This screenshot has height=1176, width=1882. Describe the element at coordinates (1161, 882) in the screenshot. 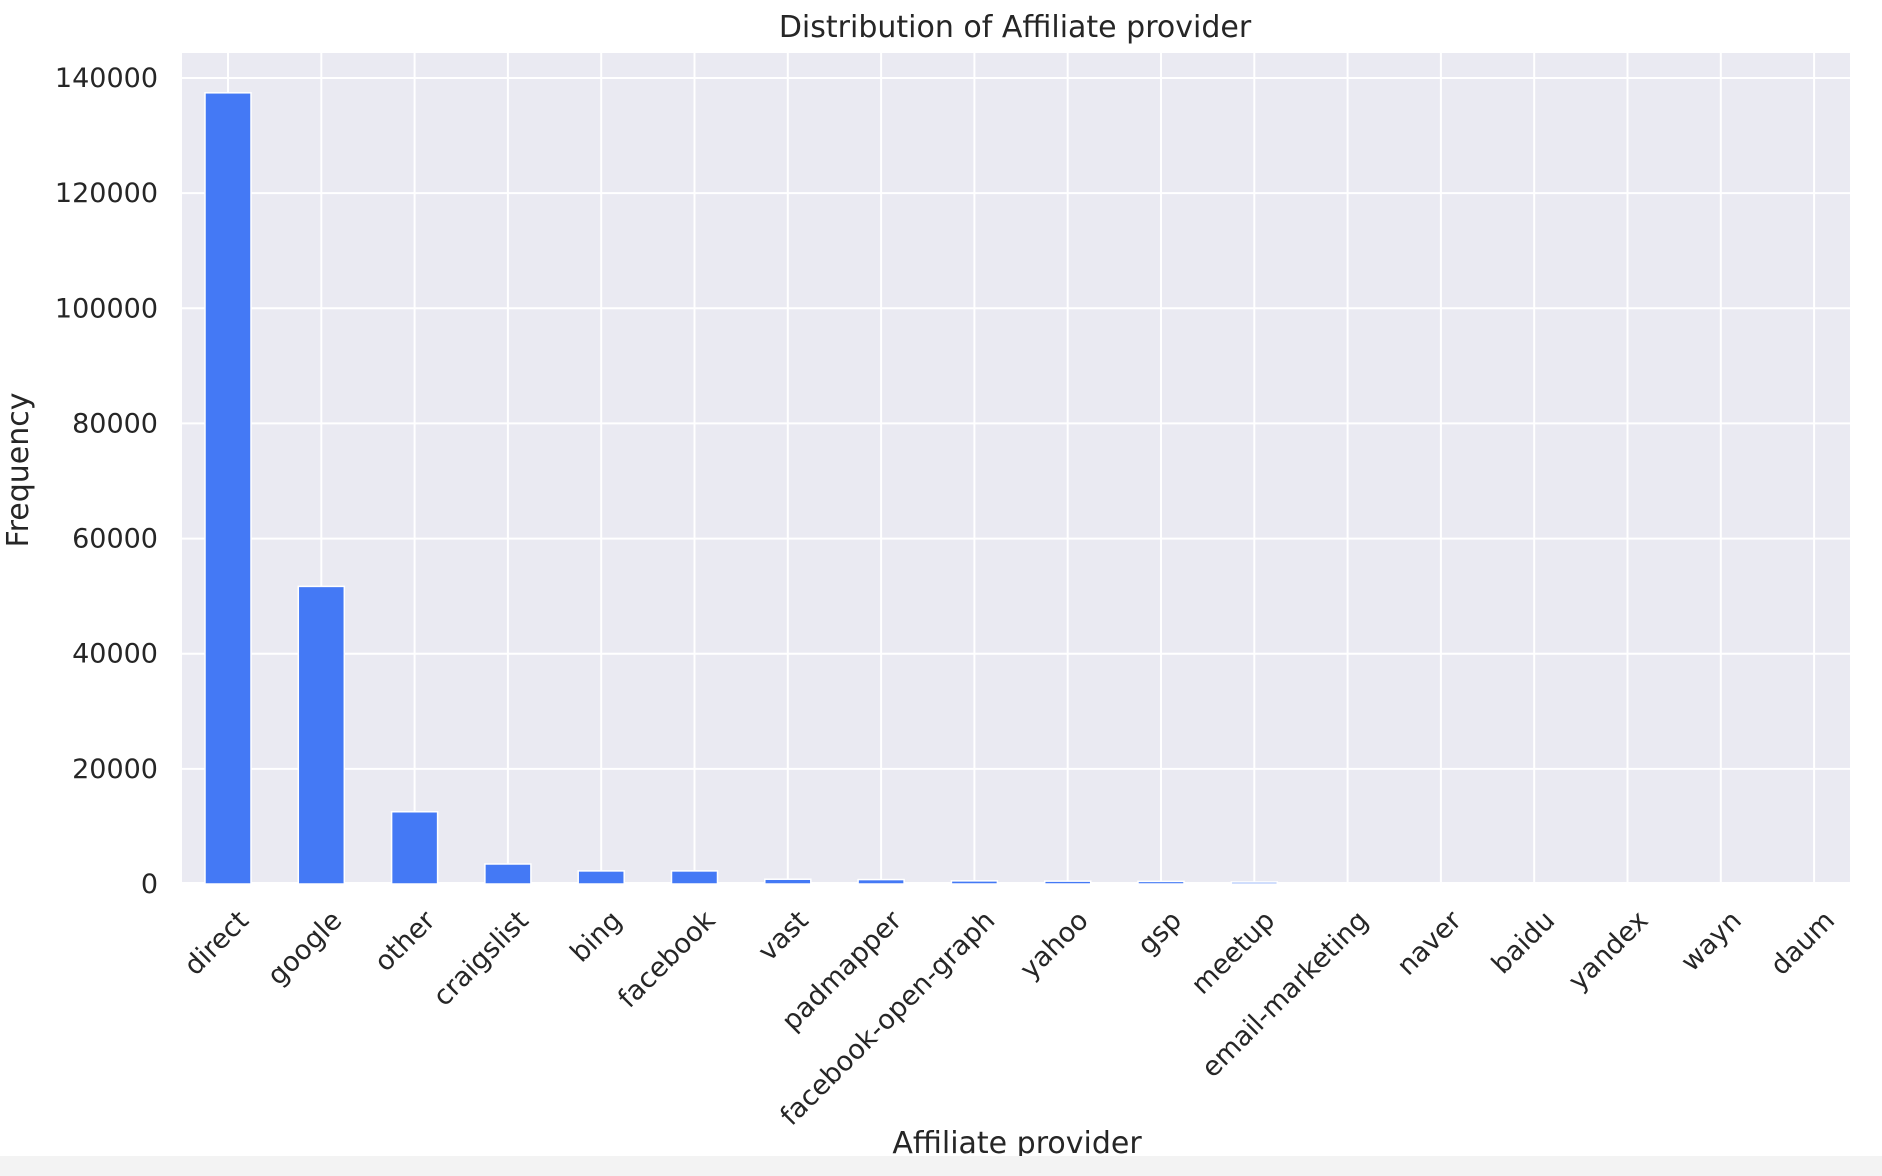

I see `bar-gsp` at that location.